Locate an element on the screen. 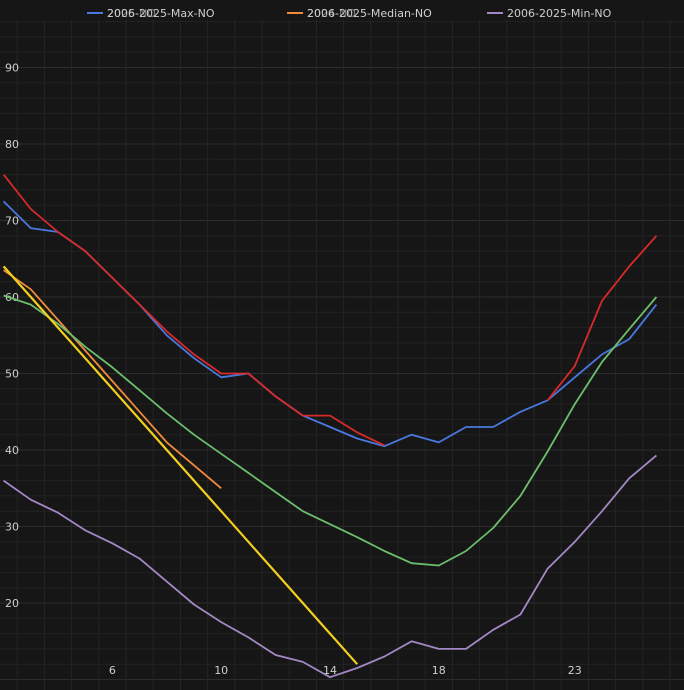 This screenshot has height=690, width=684. legend-swatch-min is located at coordinates (495, 13).